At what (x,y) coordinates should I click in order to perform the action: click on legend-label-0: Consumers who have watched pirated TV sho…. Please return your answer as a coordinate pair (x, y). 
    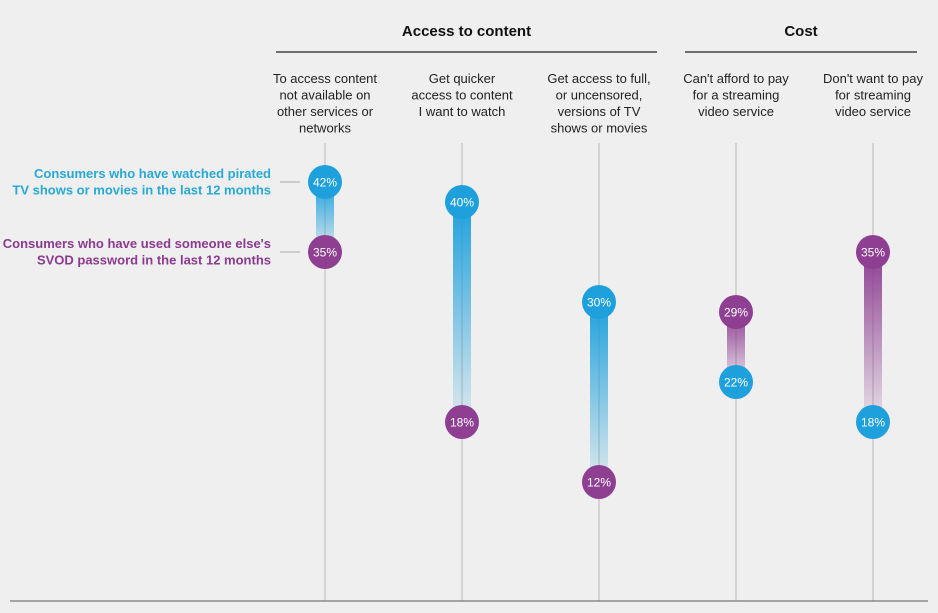
    Looking at the image, I should click on (141, 182).